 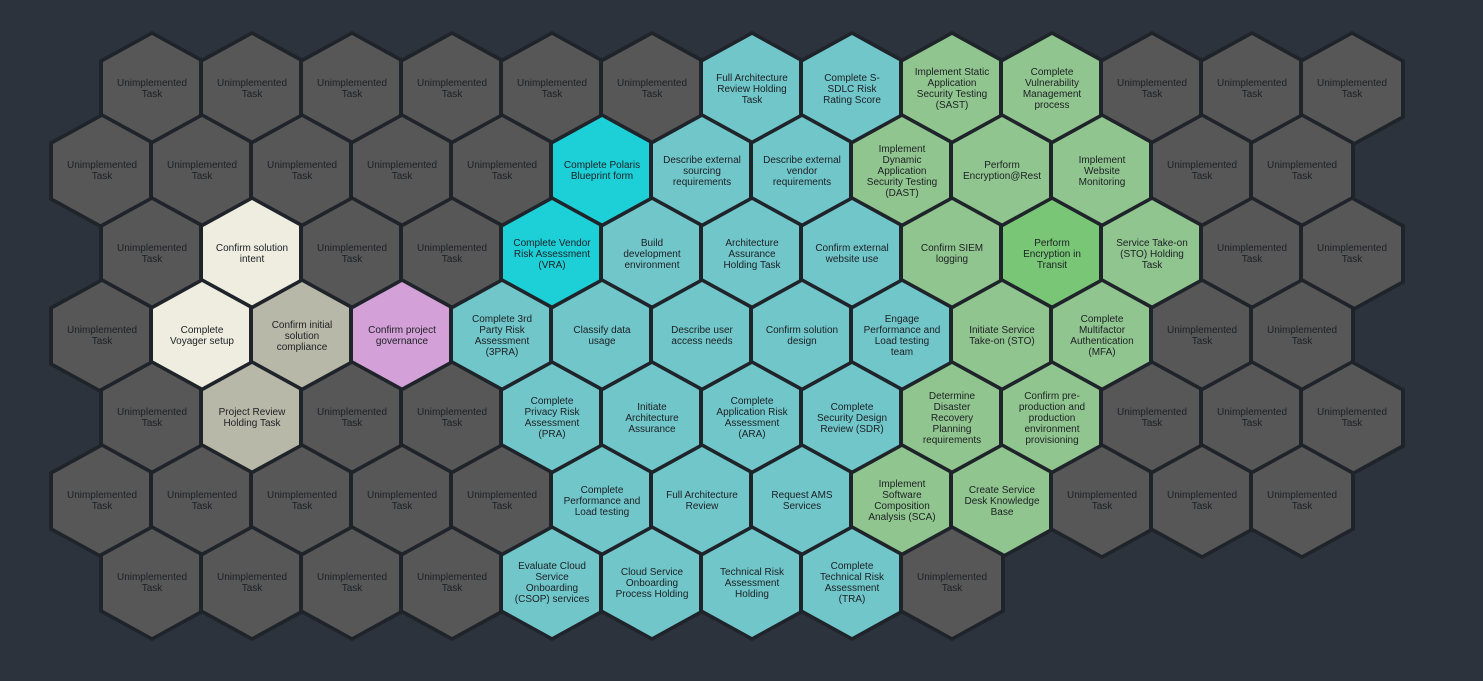 What do you see at coordinates (852, 89) in the screenshot?
I see `task-label: Complete S-SDLC Risk Rating Score` at bounding box center [852, 89].